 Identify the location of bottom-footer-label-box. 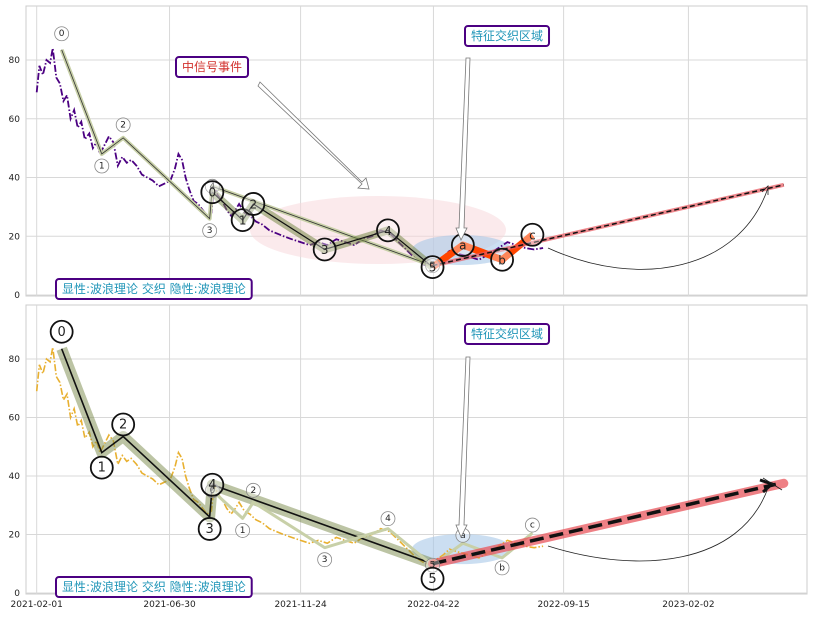
(154, 587).